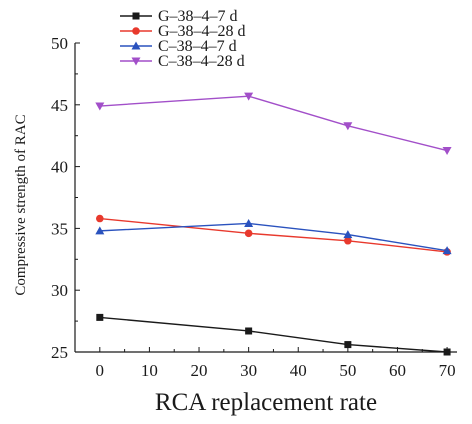  Describe the element at coordinates (149, 370) in the screenshot. I see `x-tick-label: 10` at that location.